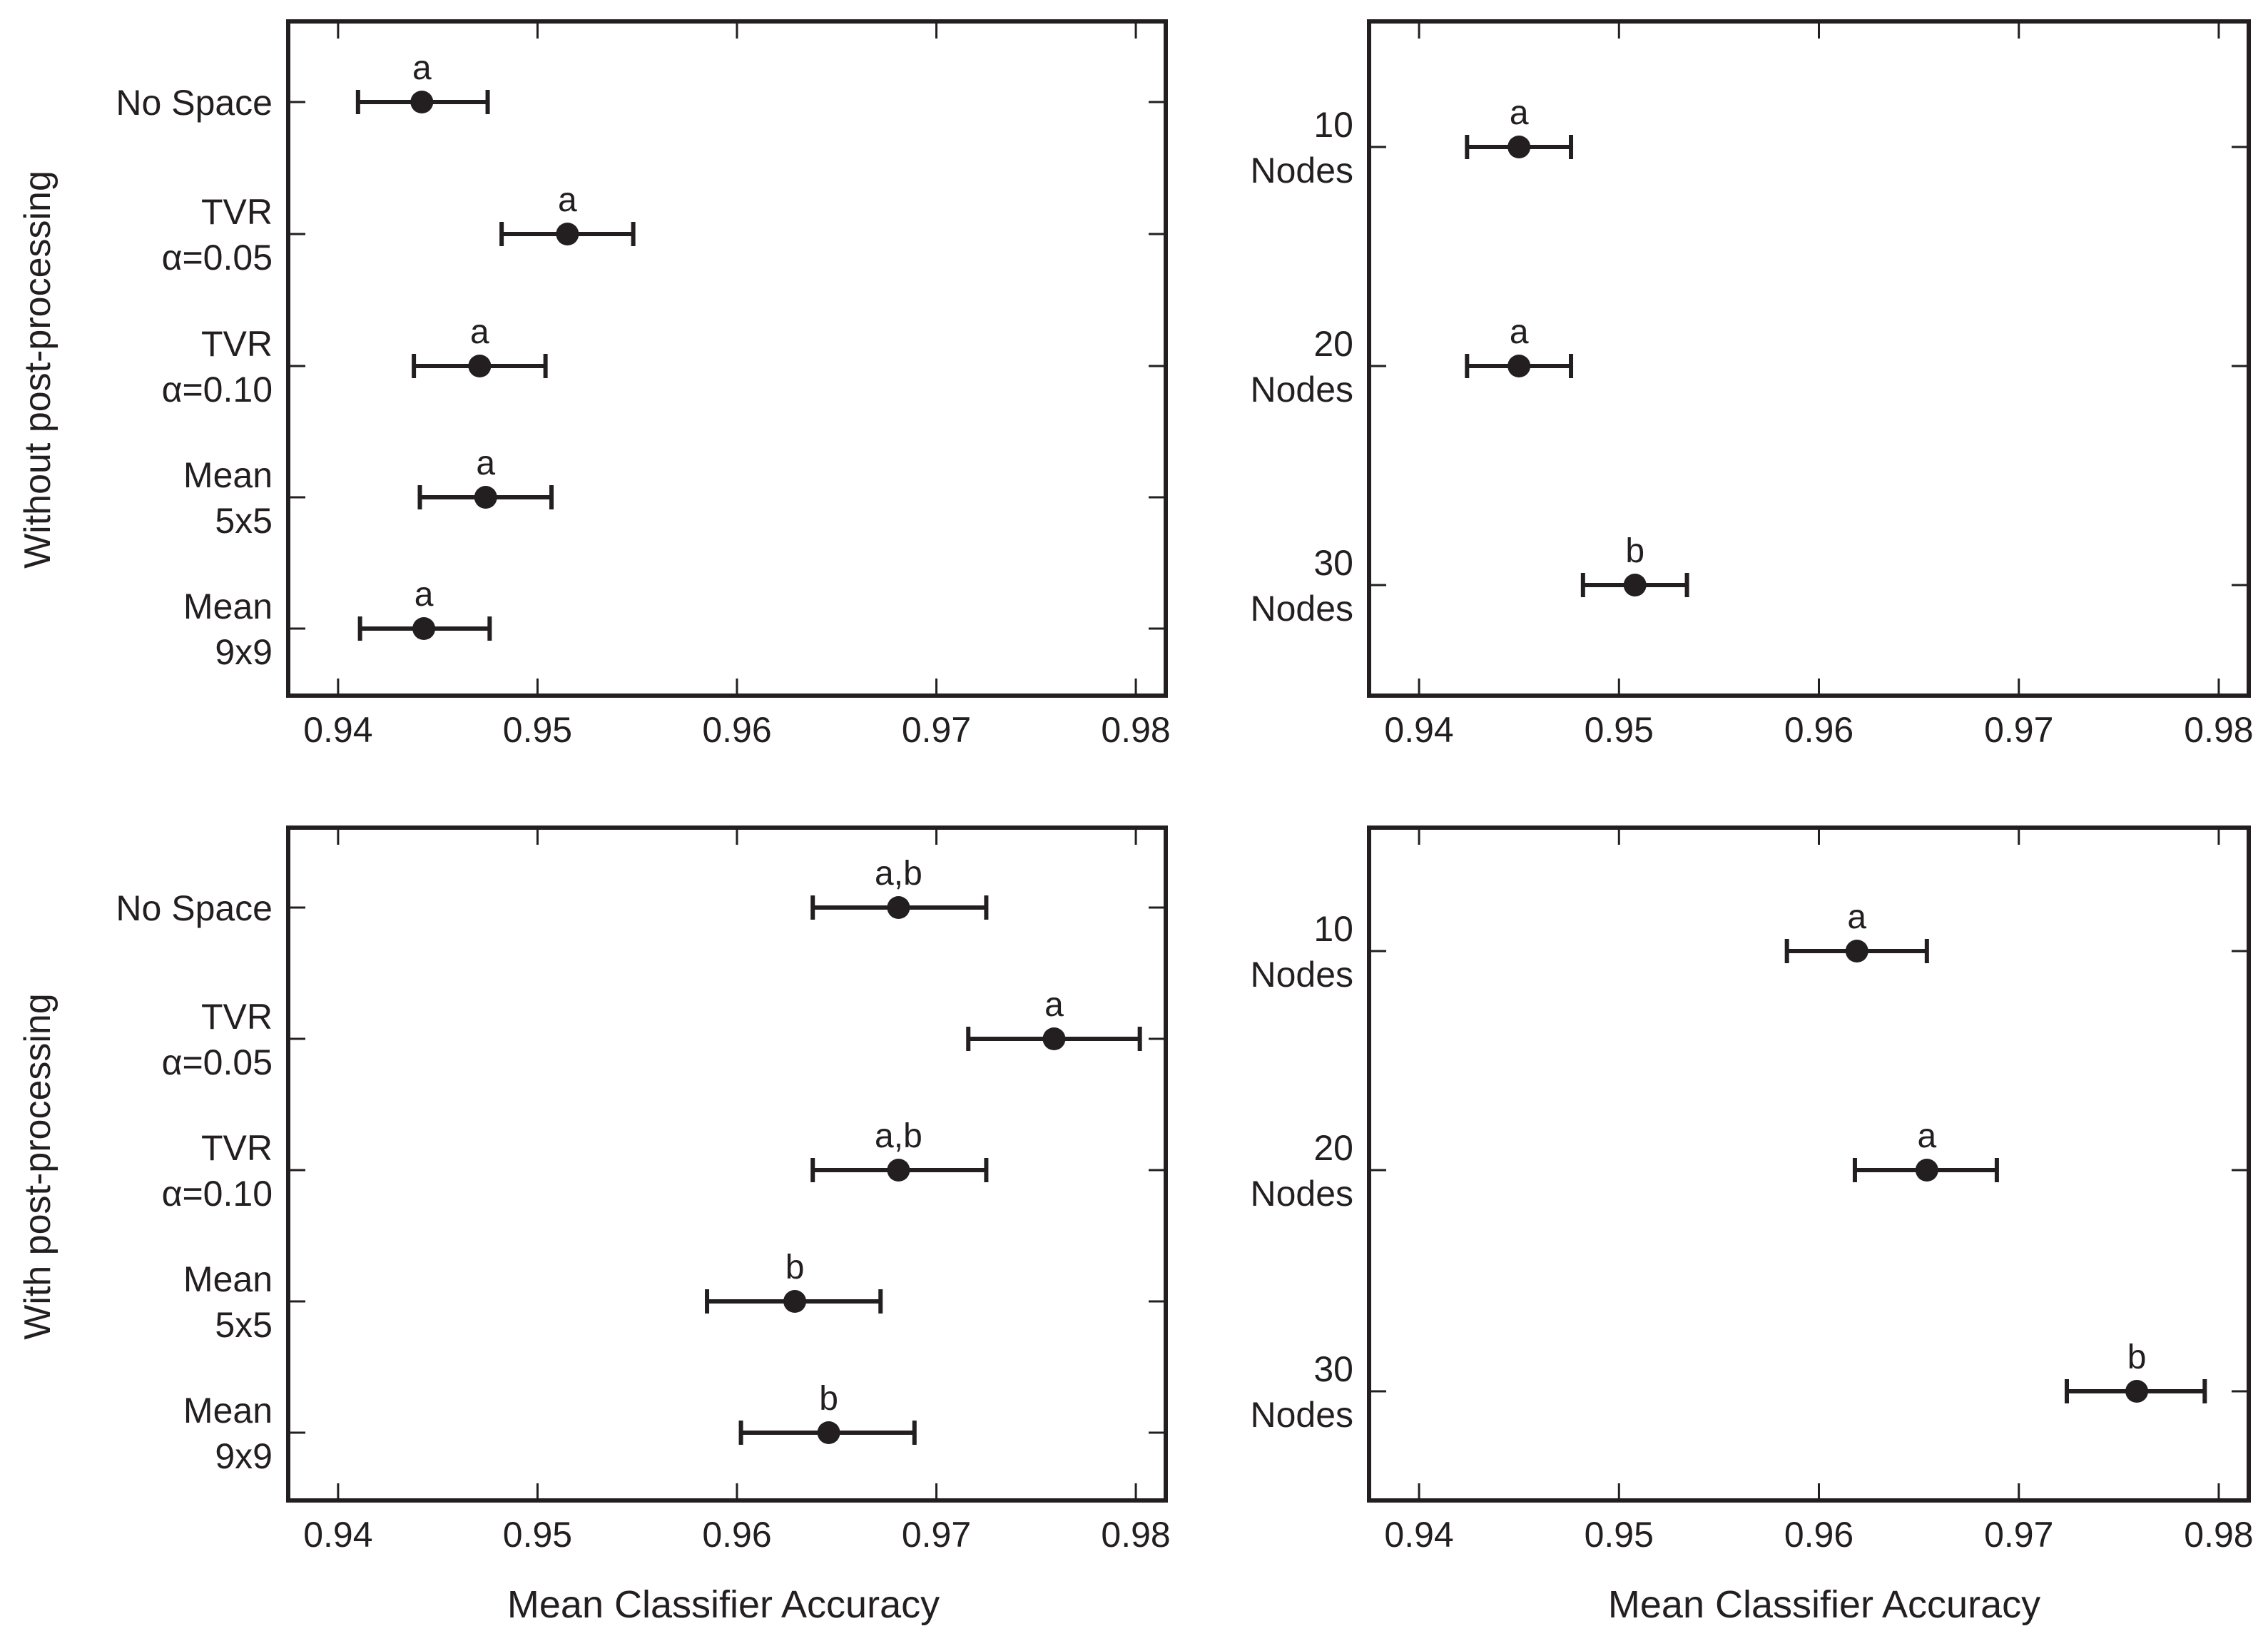 The image size is (2268, 1646). I want to click on y-category-label-line: α=0.05, so click(218, 1062).